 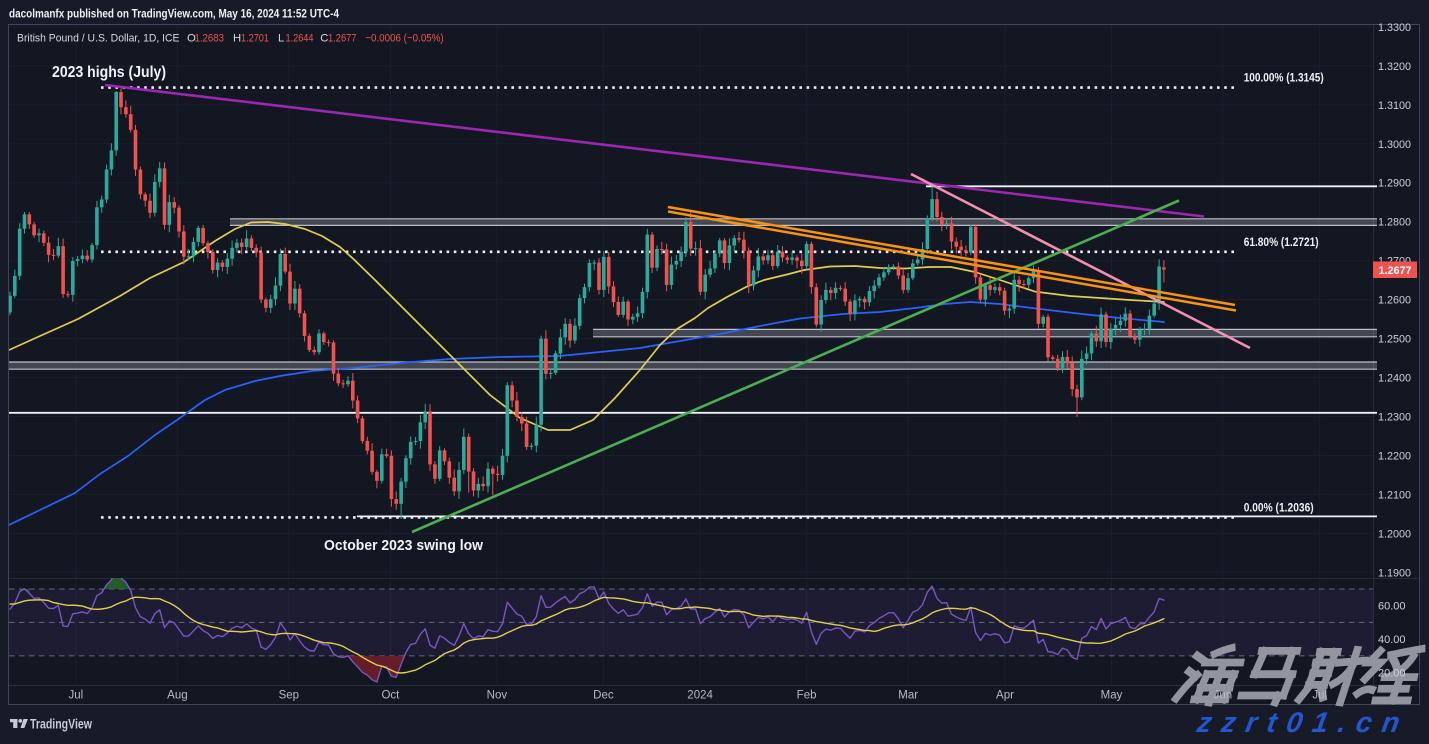 What do you see at coordinates (1303, 723) in the screenshot?
I see `svg-text: zzrt01.cn` at bounding box center [1303, 723].